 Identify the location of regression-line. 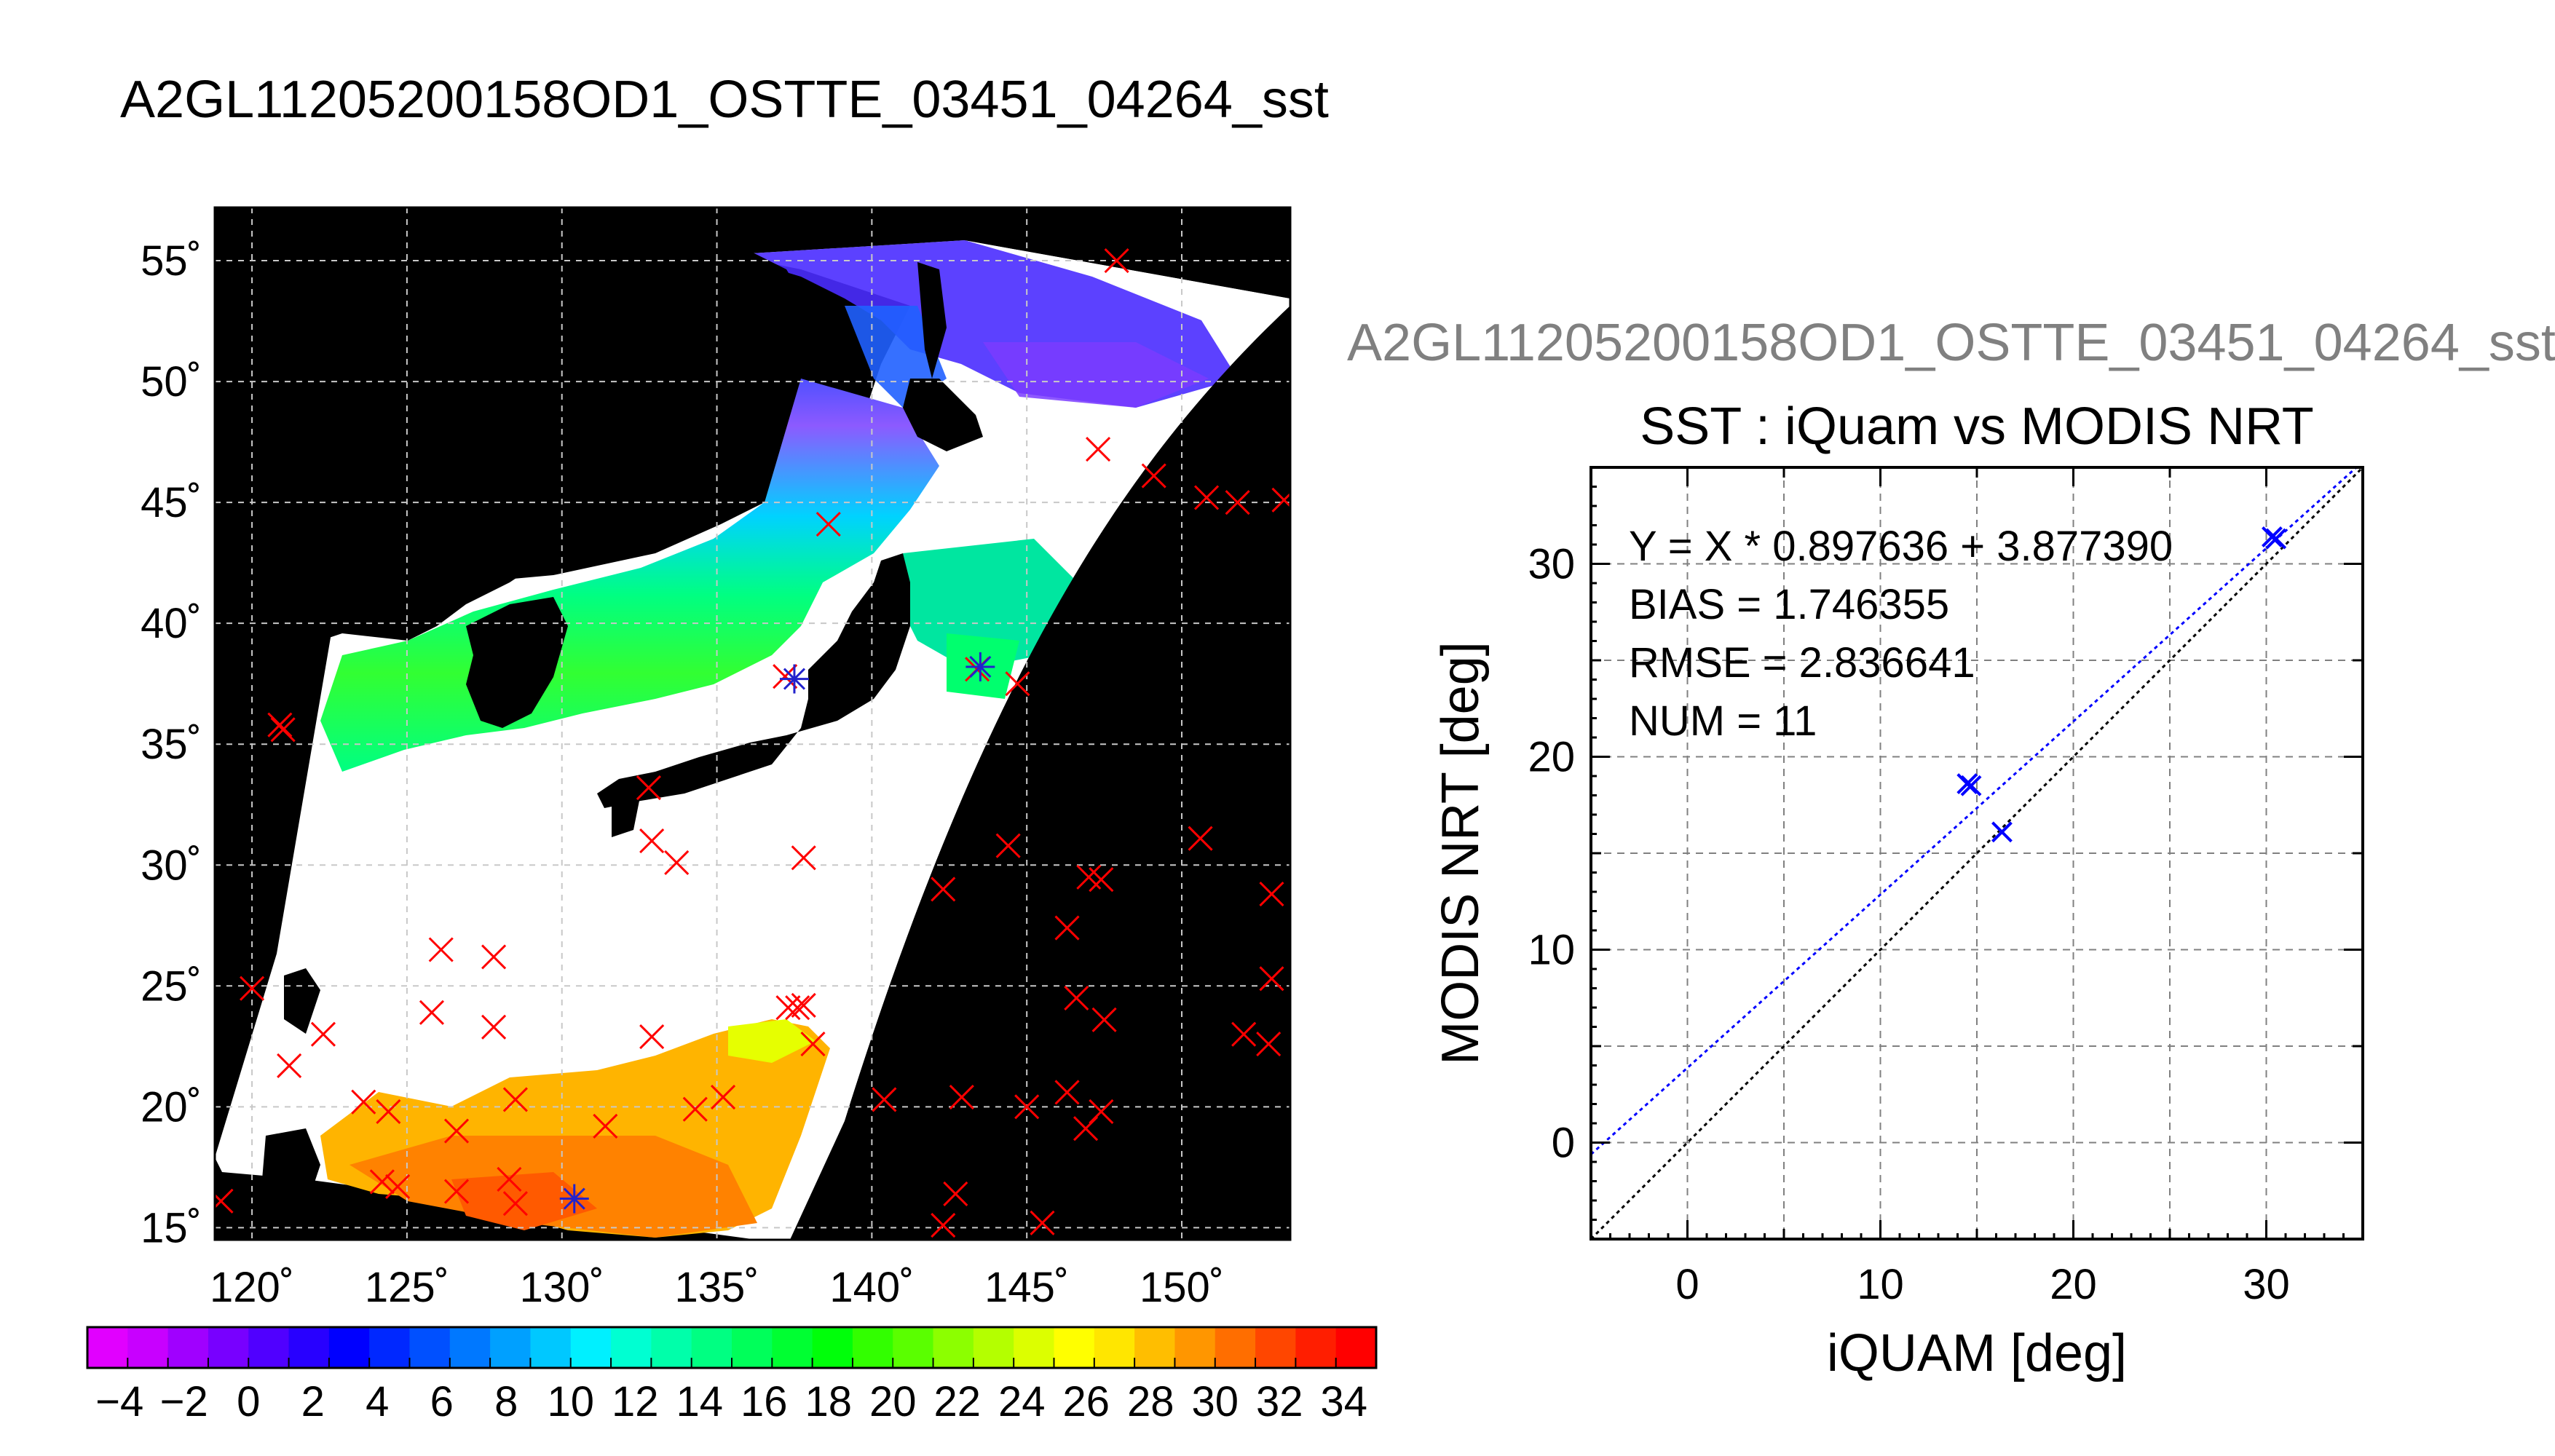
(1974, 811).